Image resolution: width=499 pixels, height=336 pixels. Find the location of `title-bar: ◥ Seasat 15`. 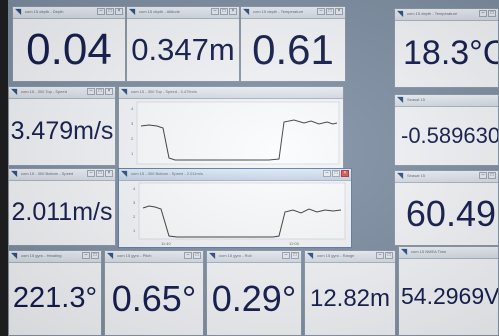

title-bar: ◥ Seasat 15 is located at coordinates (446, 101).